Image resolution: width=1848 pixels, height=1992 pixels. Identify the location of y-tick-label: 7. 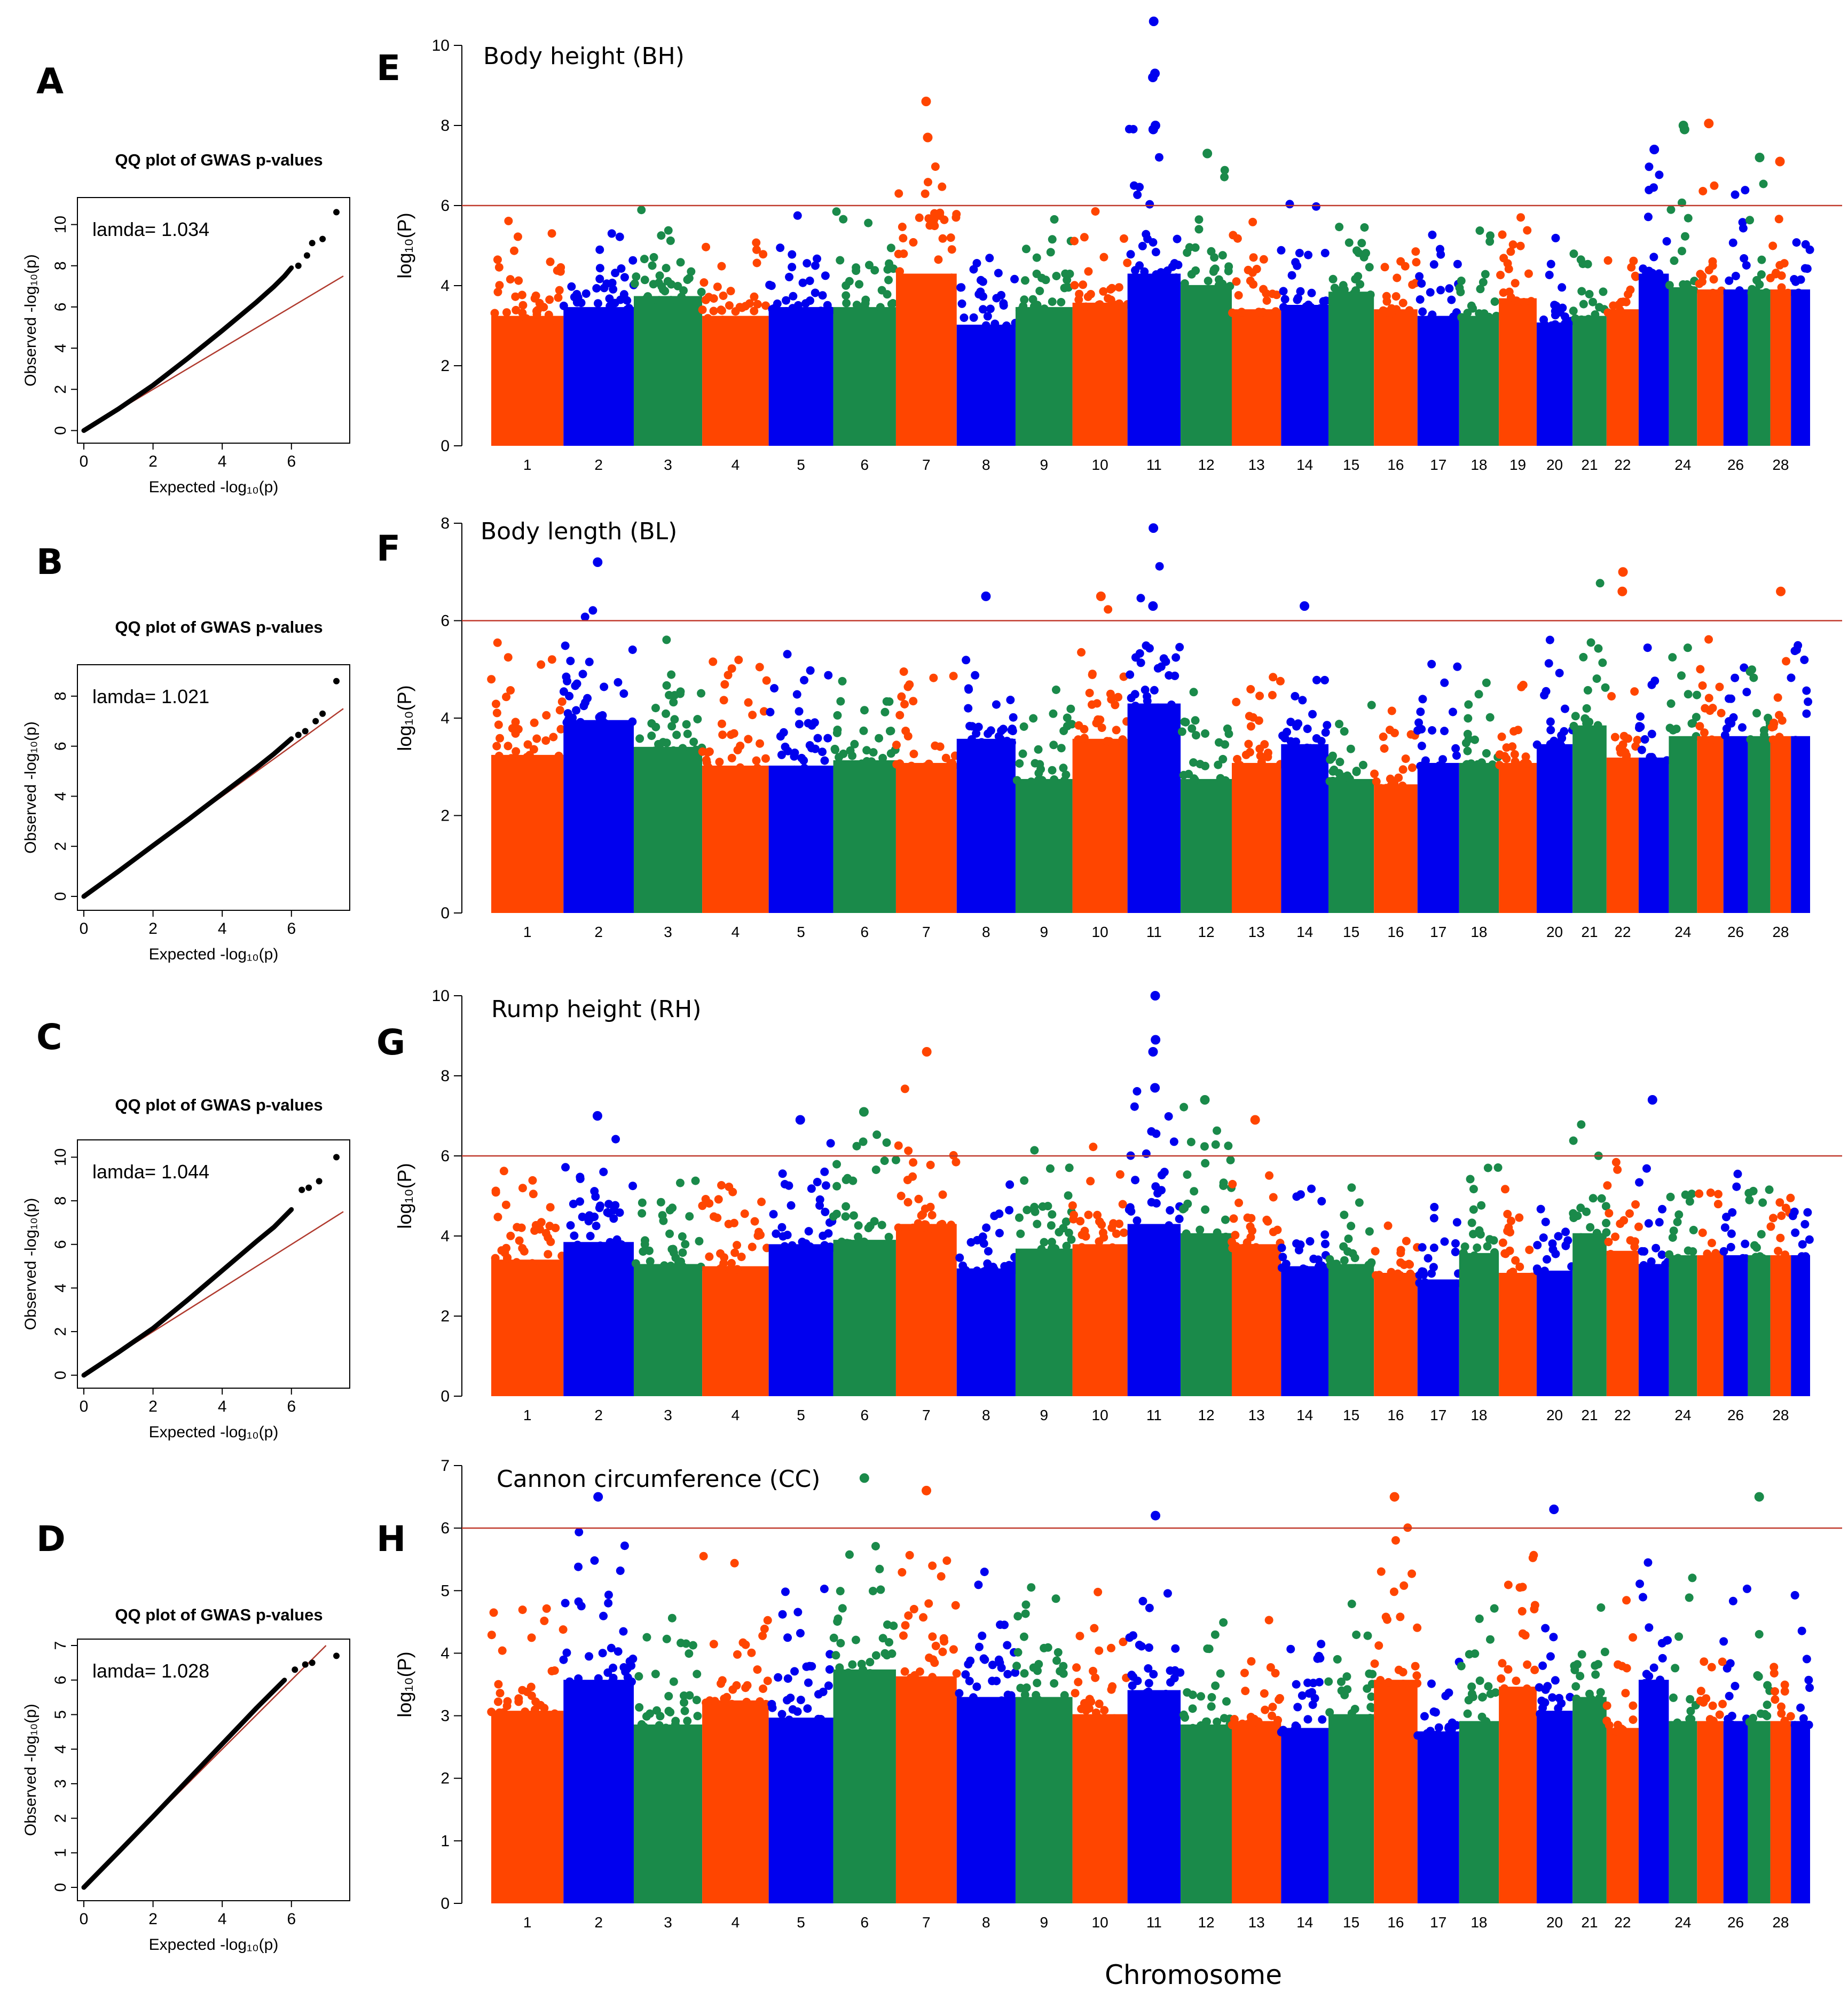
(445, 1466).